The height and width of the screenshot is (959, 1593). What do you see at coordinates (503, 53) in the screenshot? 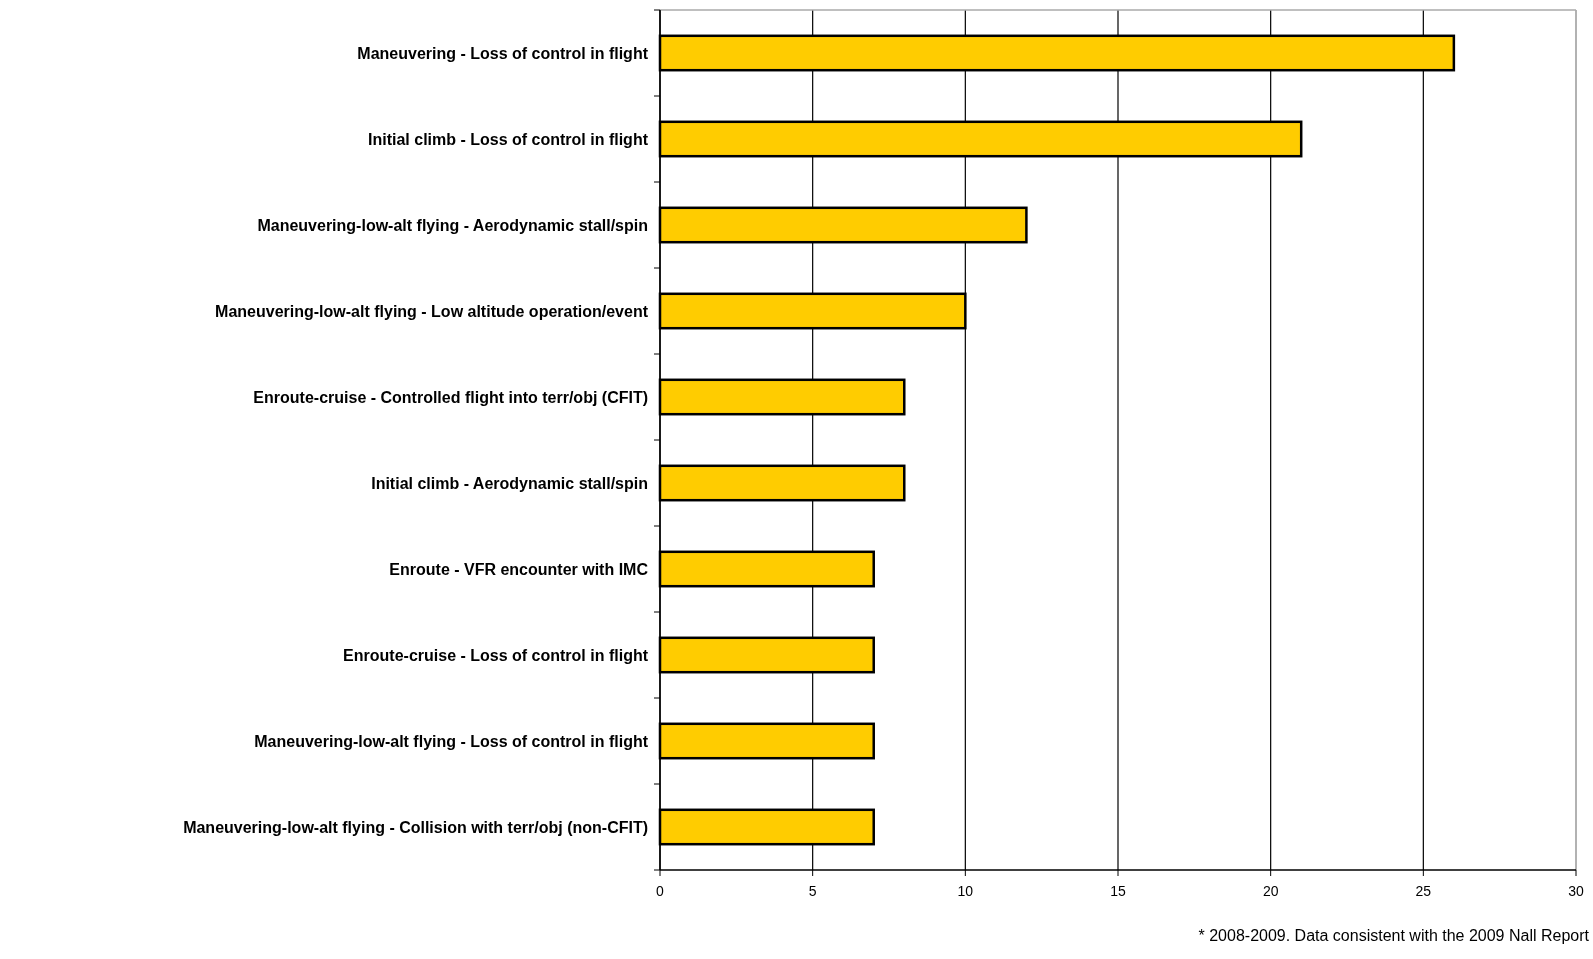
I see `y-tick-label: Maneuvering - Loss of control in flight` at bounding box center [503, 53].